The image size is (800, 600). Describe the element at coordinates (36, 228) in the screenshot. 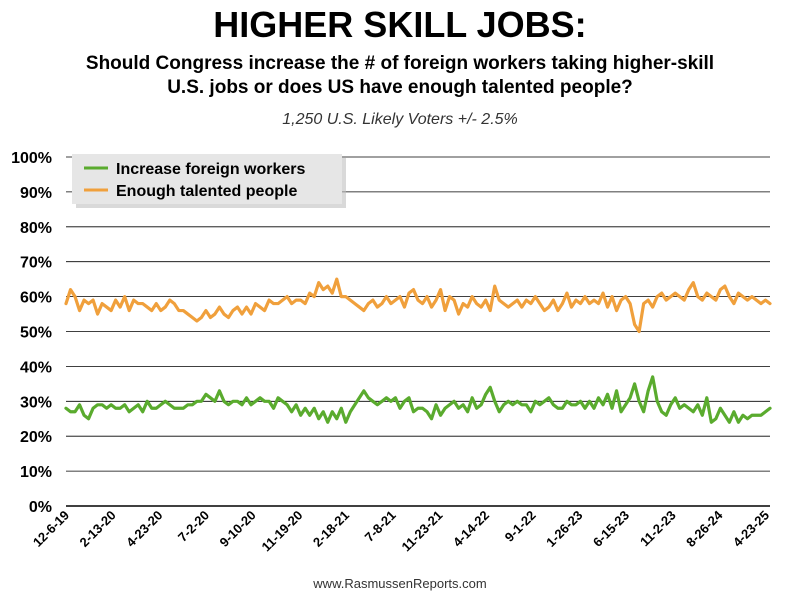

I see `y-tick-label: 80%` at that location.